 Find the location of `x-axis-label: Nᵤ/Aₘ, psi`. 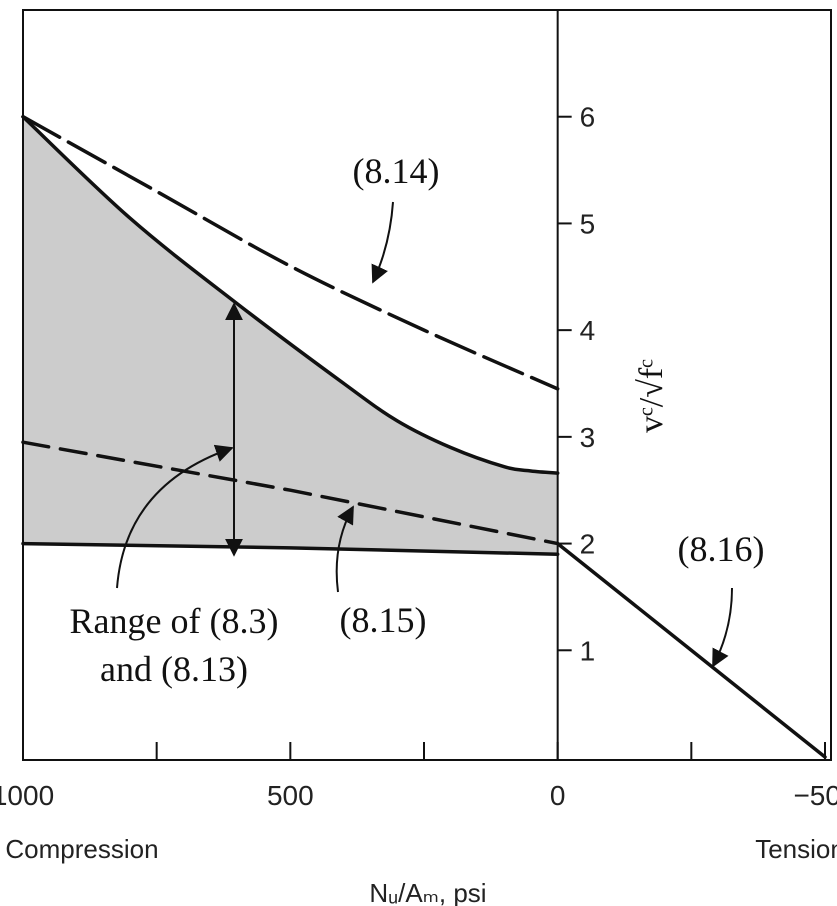

x-axis-label: Nᵤ/Aₘ, psi is located at coordinates (427, 892).